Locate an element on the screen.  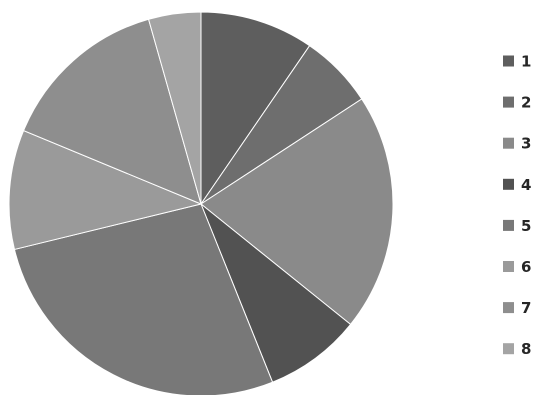
legend-label-2: 2 is located at coordinates (526, 103).